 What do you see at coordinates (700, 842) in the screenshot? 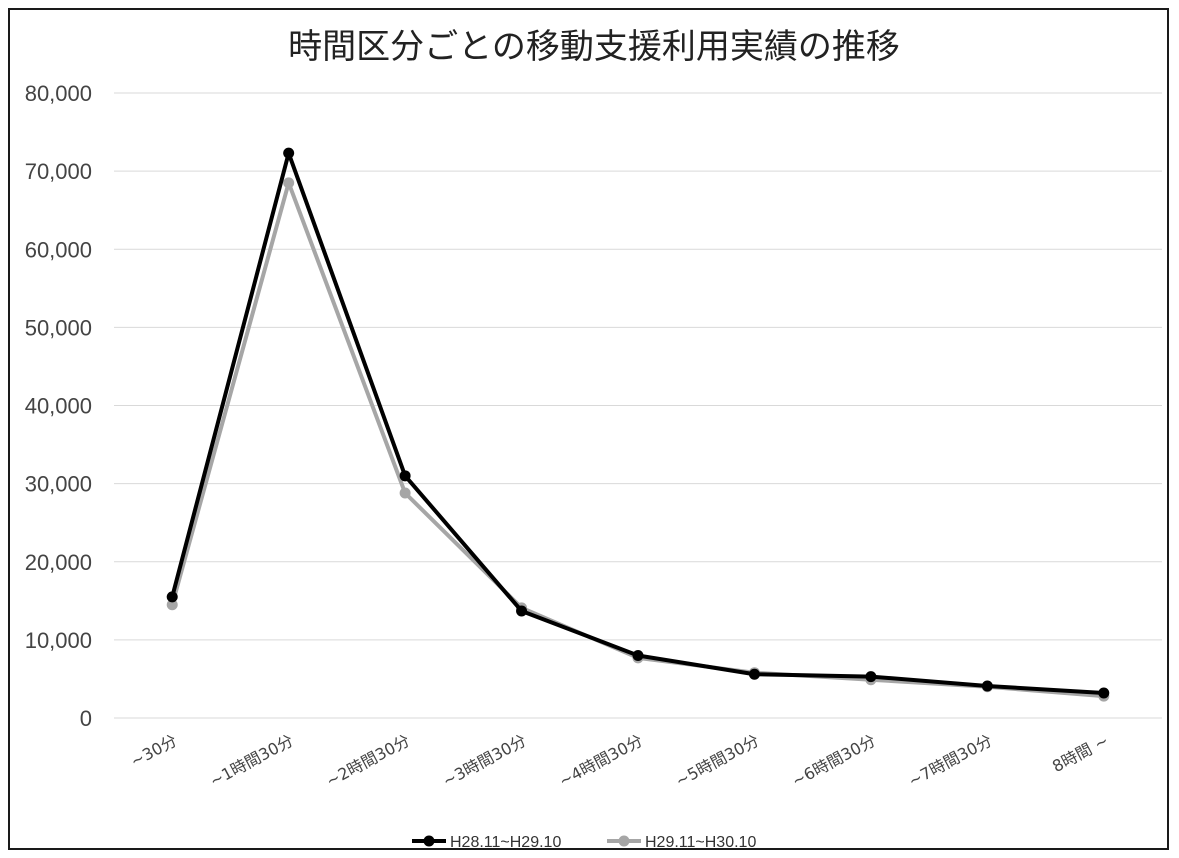
I see `legend-label: H29.11~H30.10` at bounding box center [700, 842].